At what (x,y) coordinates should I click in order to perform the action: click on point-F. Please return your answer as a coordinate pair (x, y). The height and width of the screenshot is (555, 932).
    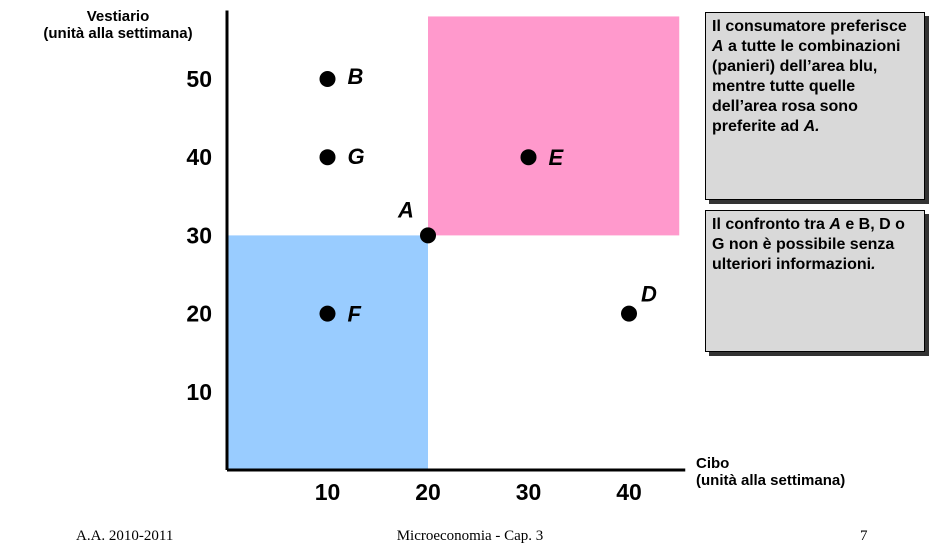
    Looking at the image, I should click on (327, 313).